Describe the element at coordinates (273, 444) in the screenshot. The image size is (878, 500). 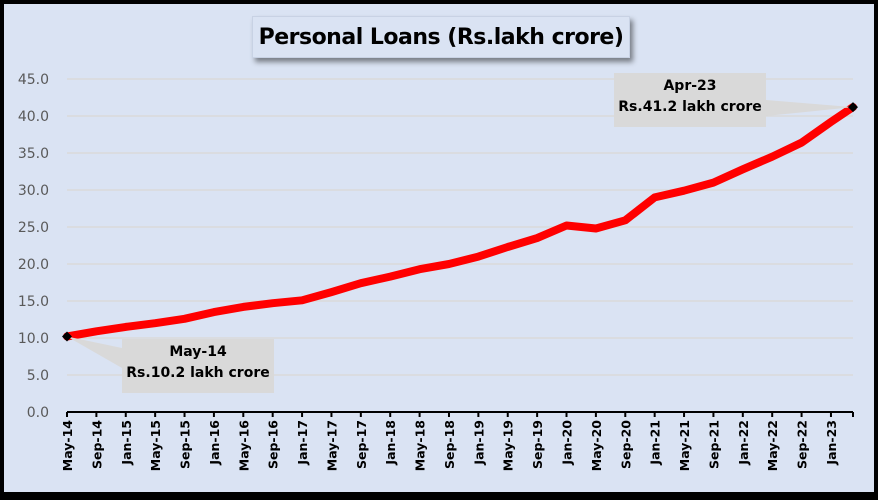
I see `x-tick-label: Sep-16` at that location.